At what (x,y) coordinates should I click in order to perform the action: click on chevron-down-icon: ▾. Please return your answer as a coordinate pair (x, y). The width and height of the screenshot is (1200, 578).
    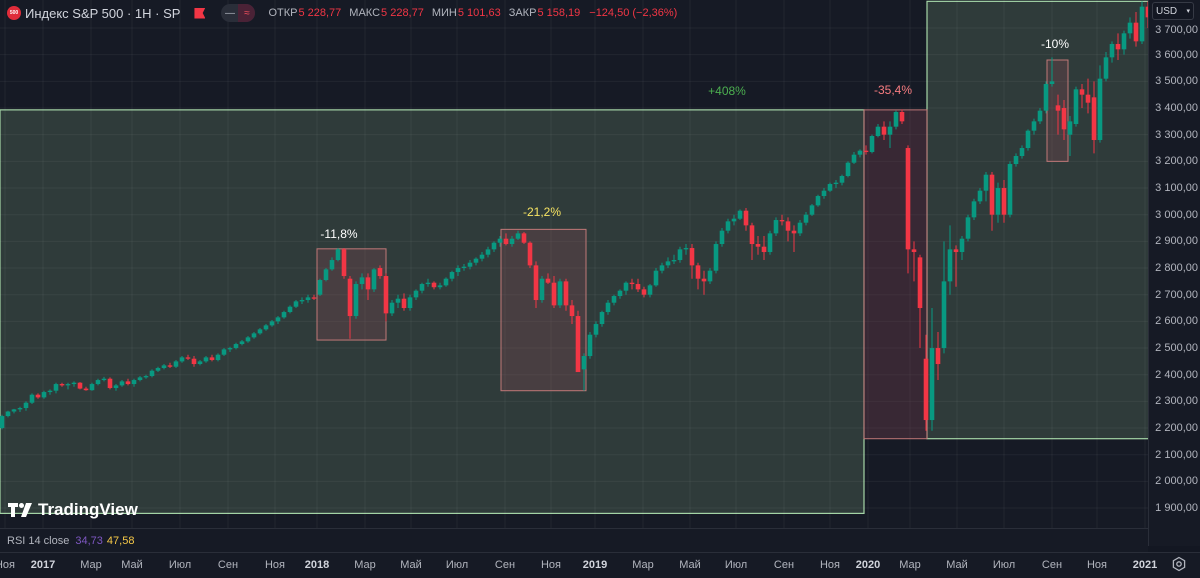
    Looking at the image, I should click on (1188, 11).